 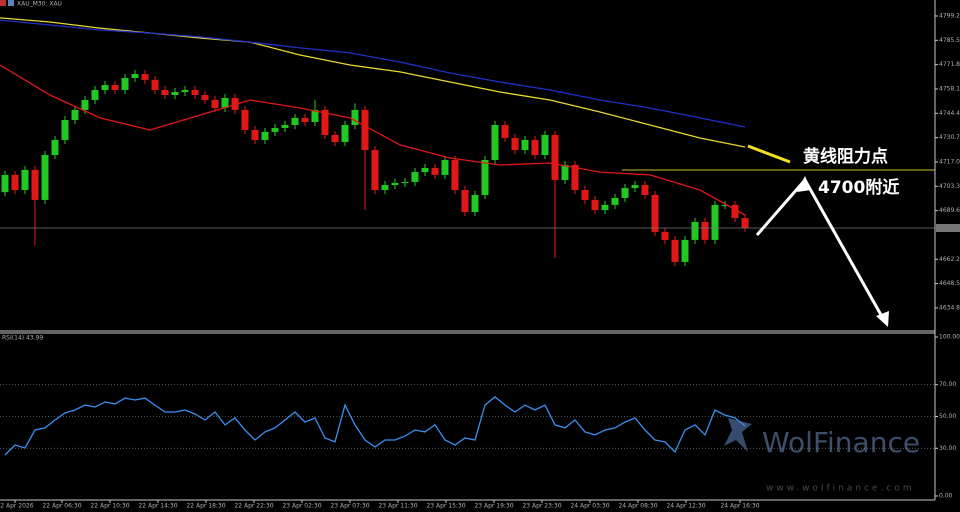 What do you see at coordinates (637, 506) in the screenshot?
I see `x-tick-label: 24 Apr 08:30` at bounding box center [637, 506].